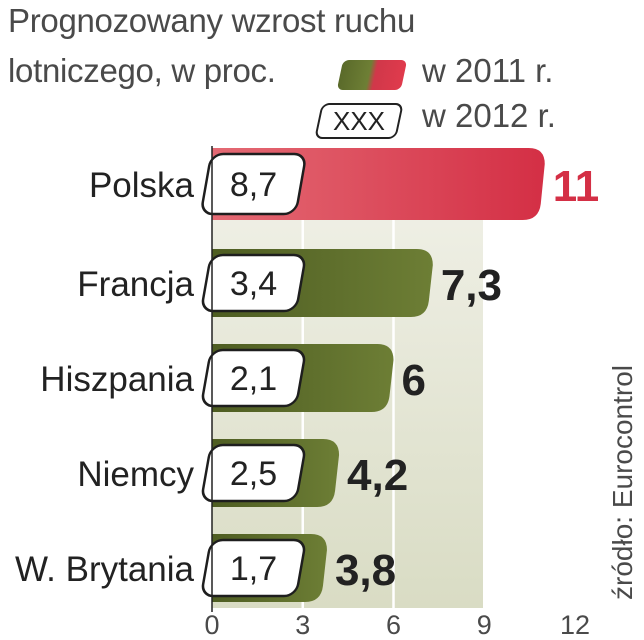  I want to click on x-tick-label: 3, so click(302, 625).